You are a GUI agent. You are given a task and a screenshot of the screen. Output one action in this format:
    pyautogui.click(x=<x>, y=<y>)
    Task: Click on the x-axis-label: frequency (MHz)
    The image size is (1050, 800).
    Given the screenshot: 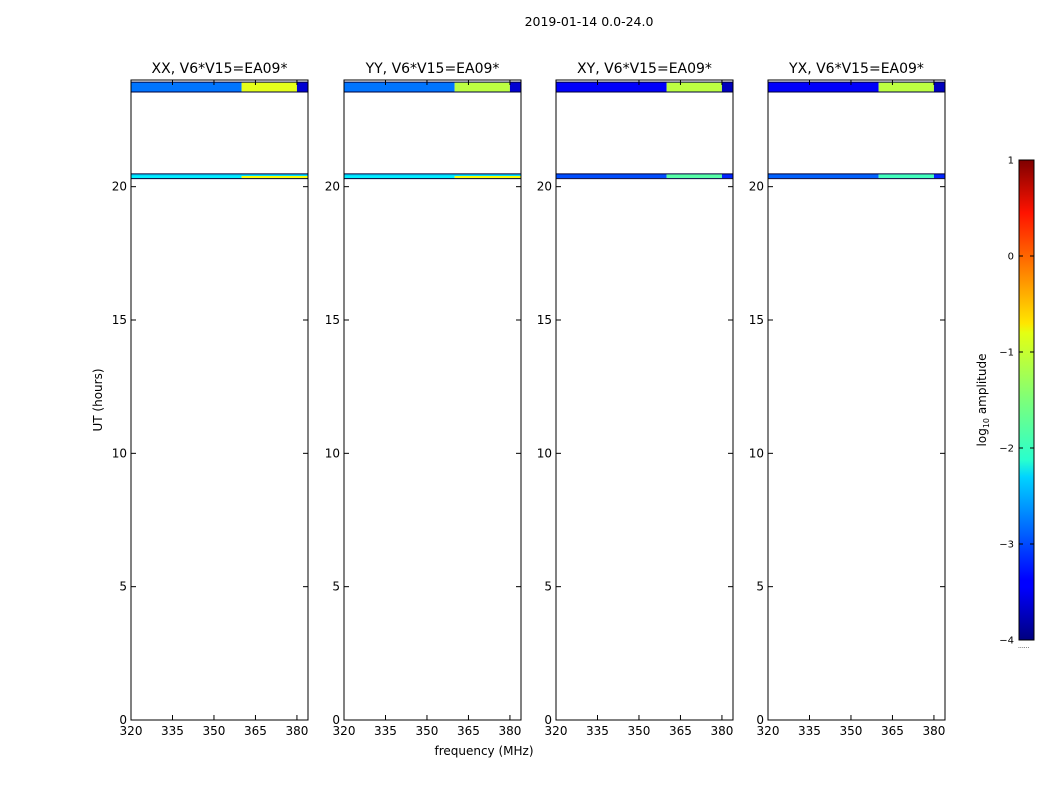 What is the action you would take?
    pyautogui.click(x=483, y=751)
    